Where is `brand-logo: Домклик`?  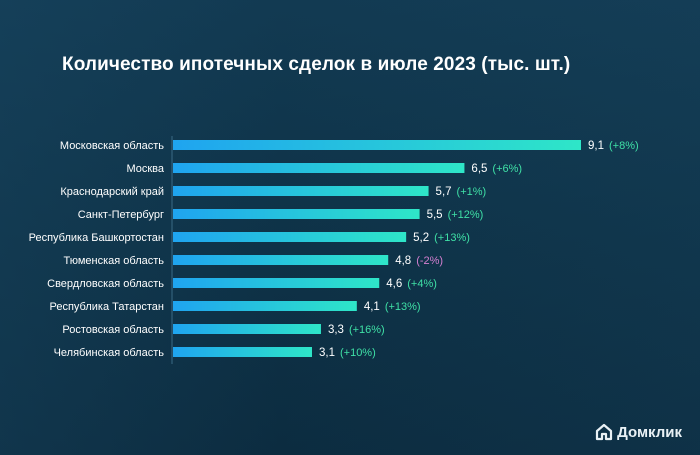 brand-logo: Домклик is located at coordinates (638, 432).